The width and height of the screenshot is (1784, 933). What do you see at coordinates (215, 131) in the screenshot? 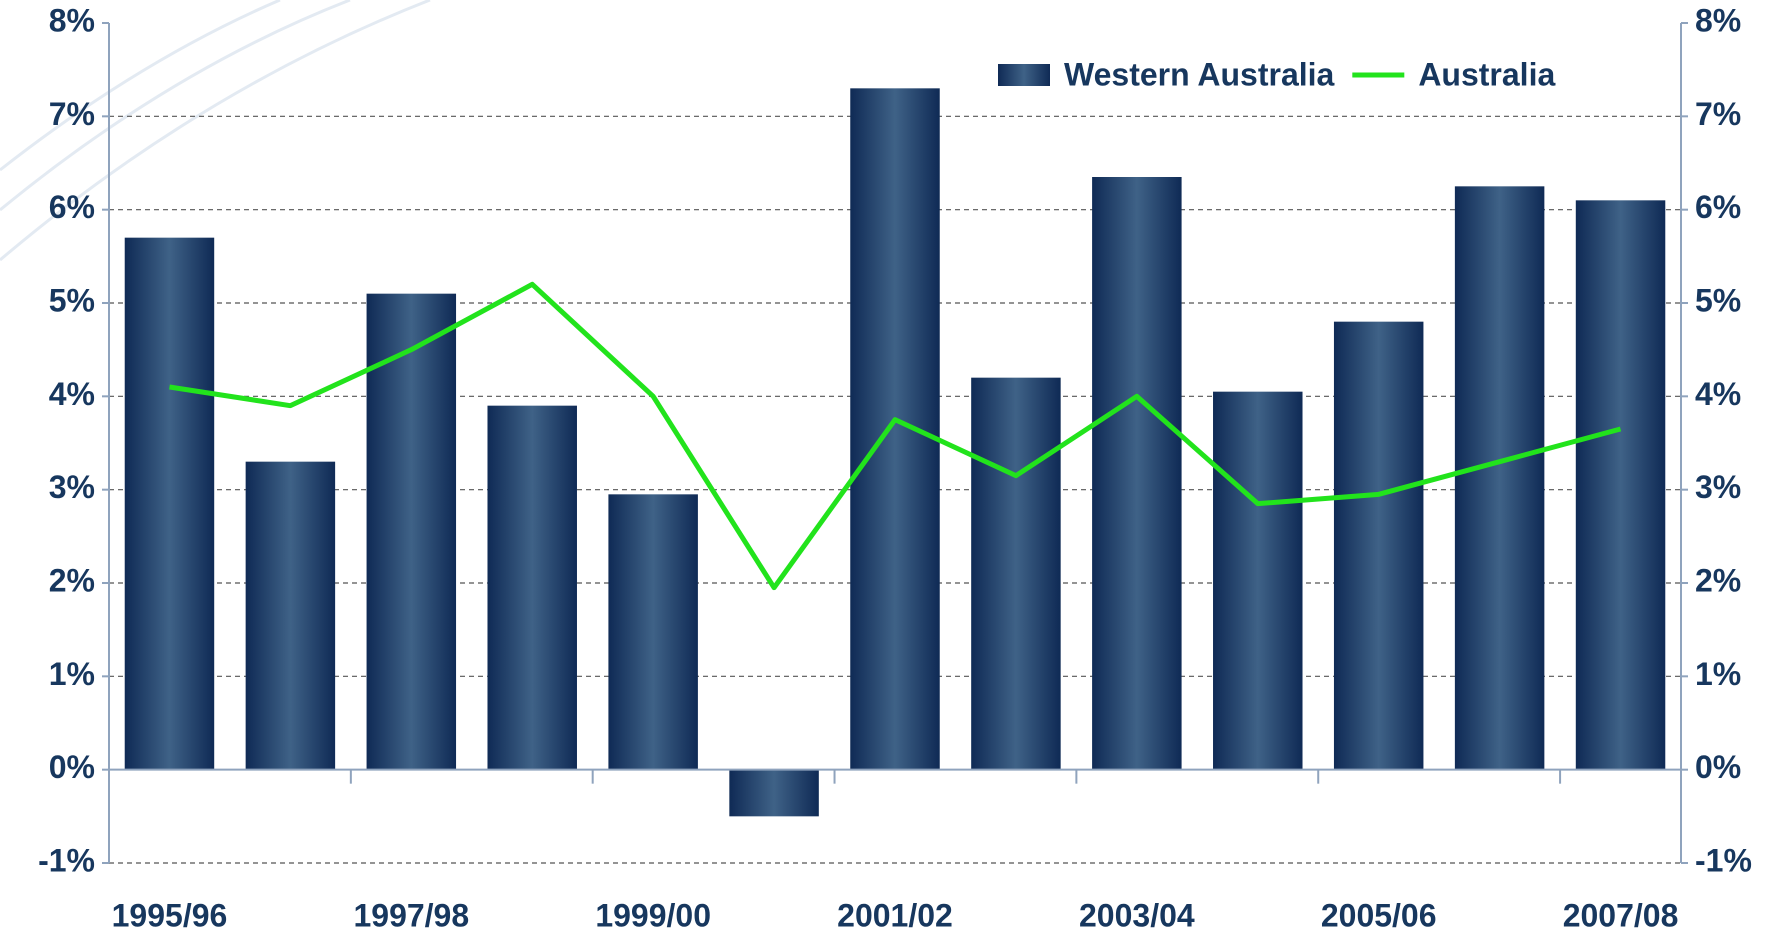
I see `background-swoosh` at bounding box center [215, 131].